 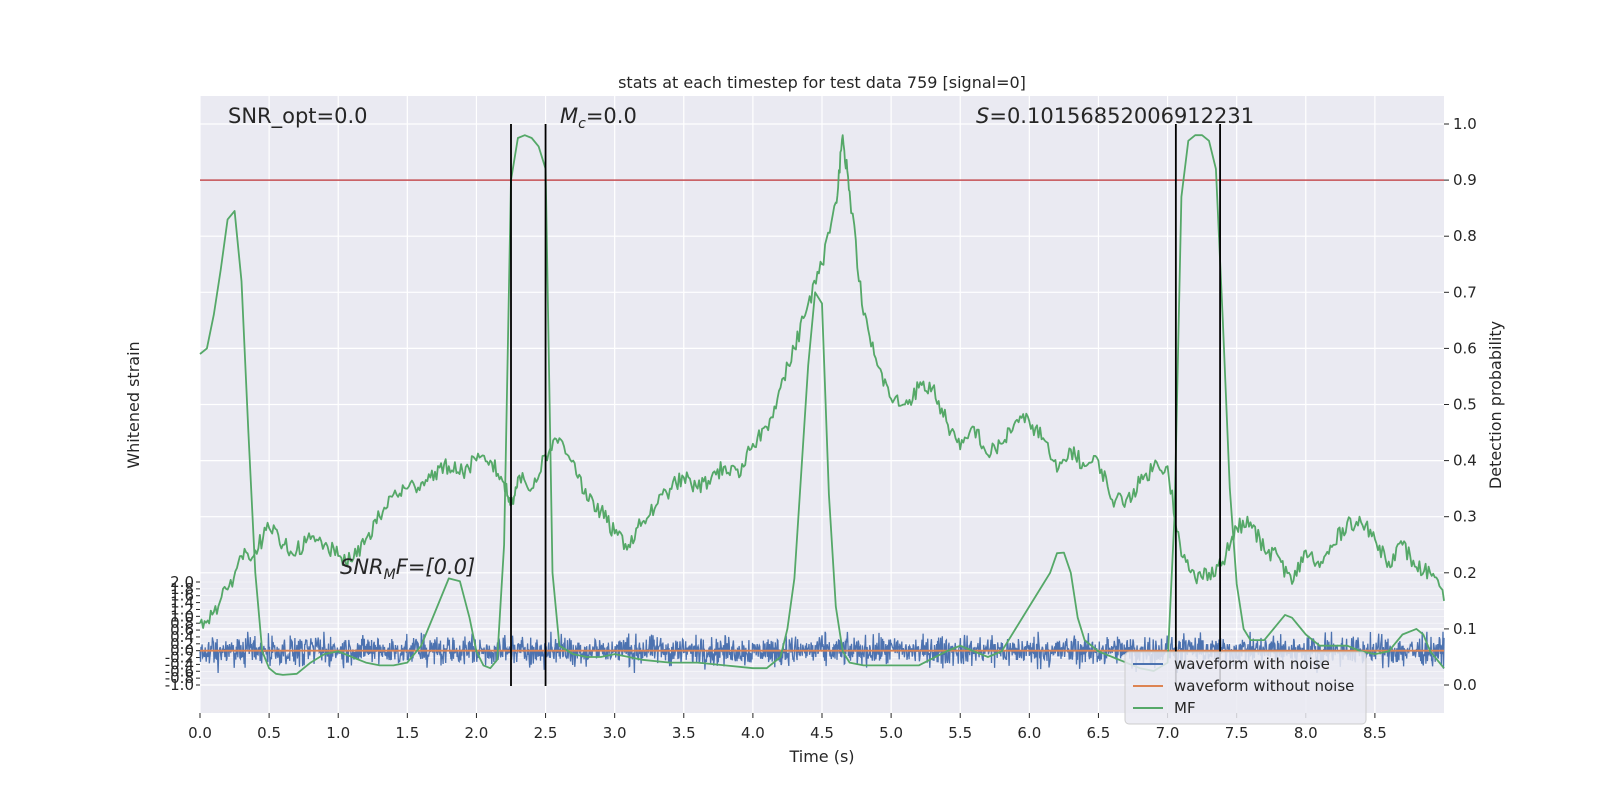 What do you see at coordinates (477, 733) in the screenshot?
I see `x-tick-label: 2.0` at bounding box center [477, 733].